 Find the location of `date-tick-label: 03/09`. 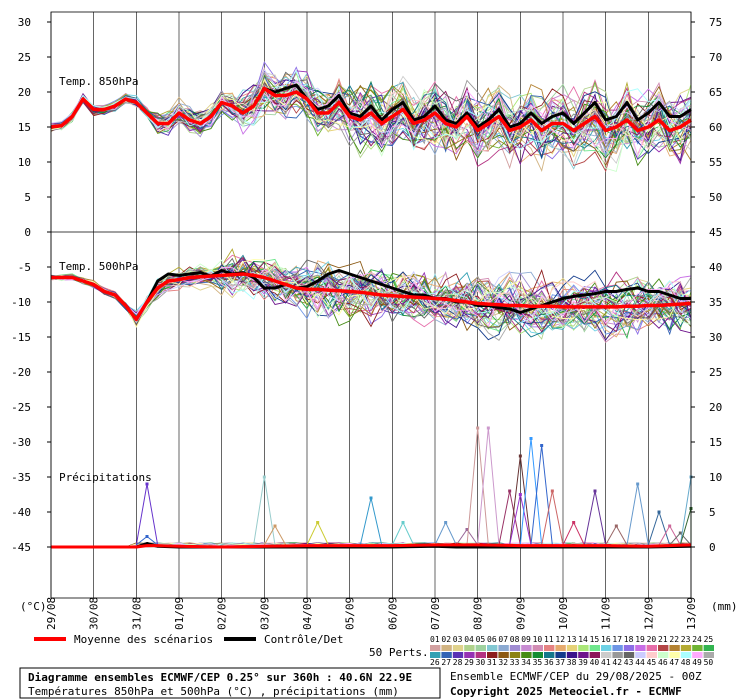

date-tick-label: 03/09 is located at coordinates (264, 613).